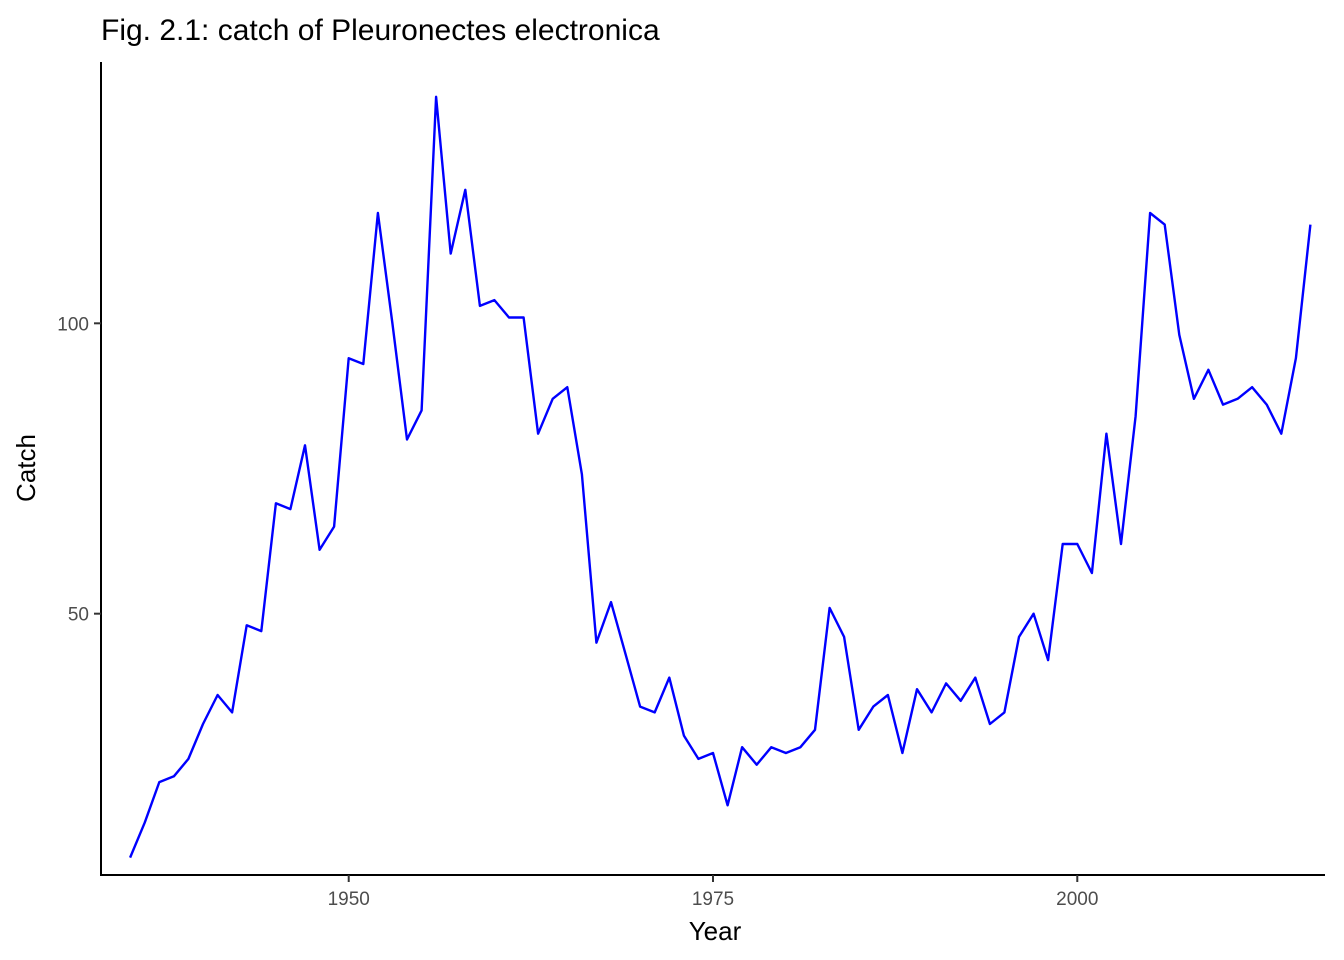 This screenshot has width=1344, height=960. I want to click on x-tick-label: 1975, so click(713, 899).